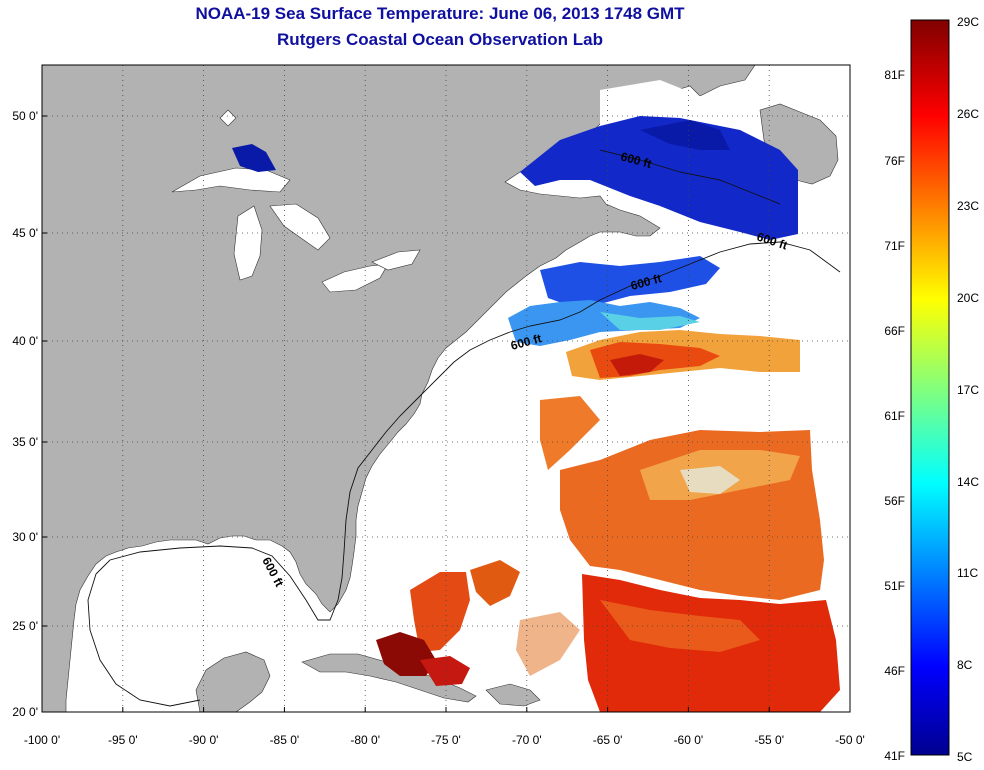 The height and width of the screenshot is (770, 984). I want to click on lon-tick-label: -100 0', so click(42, 740).